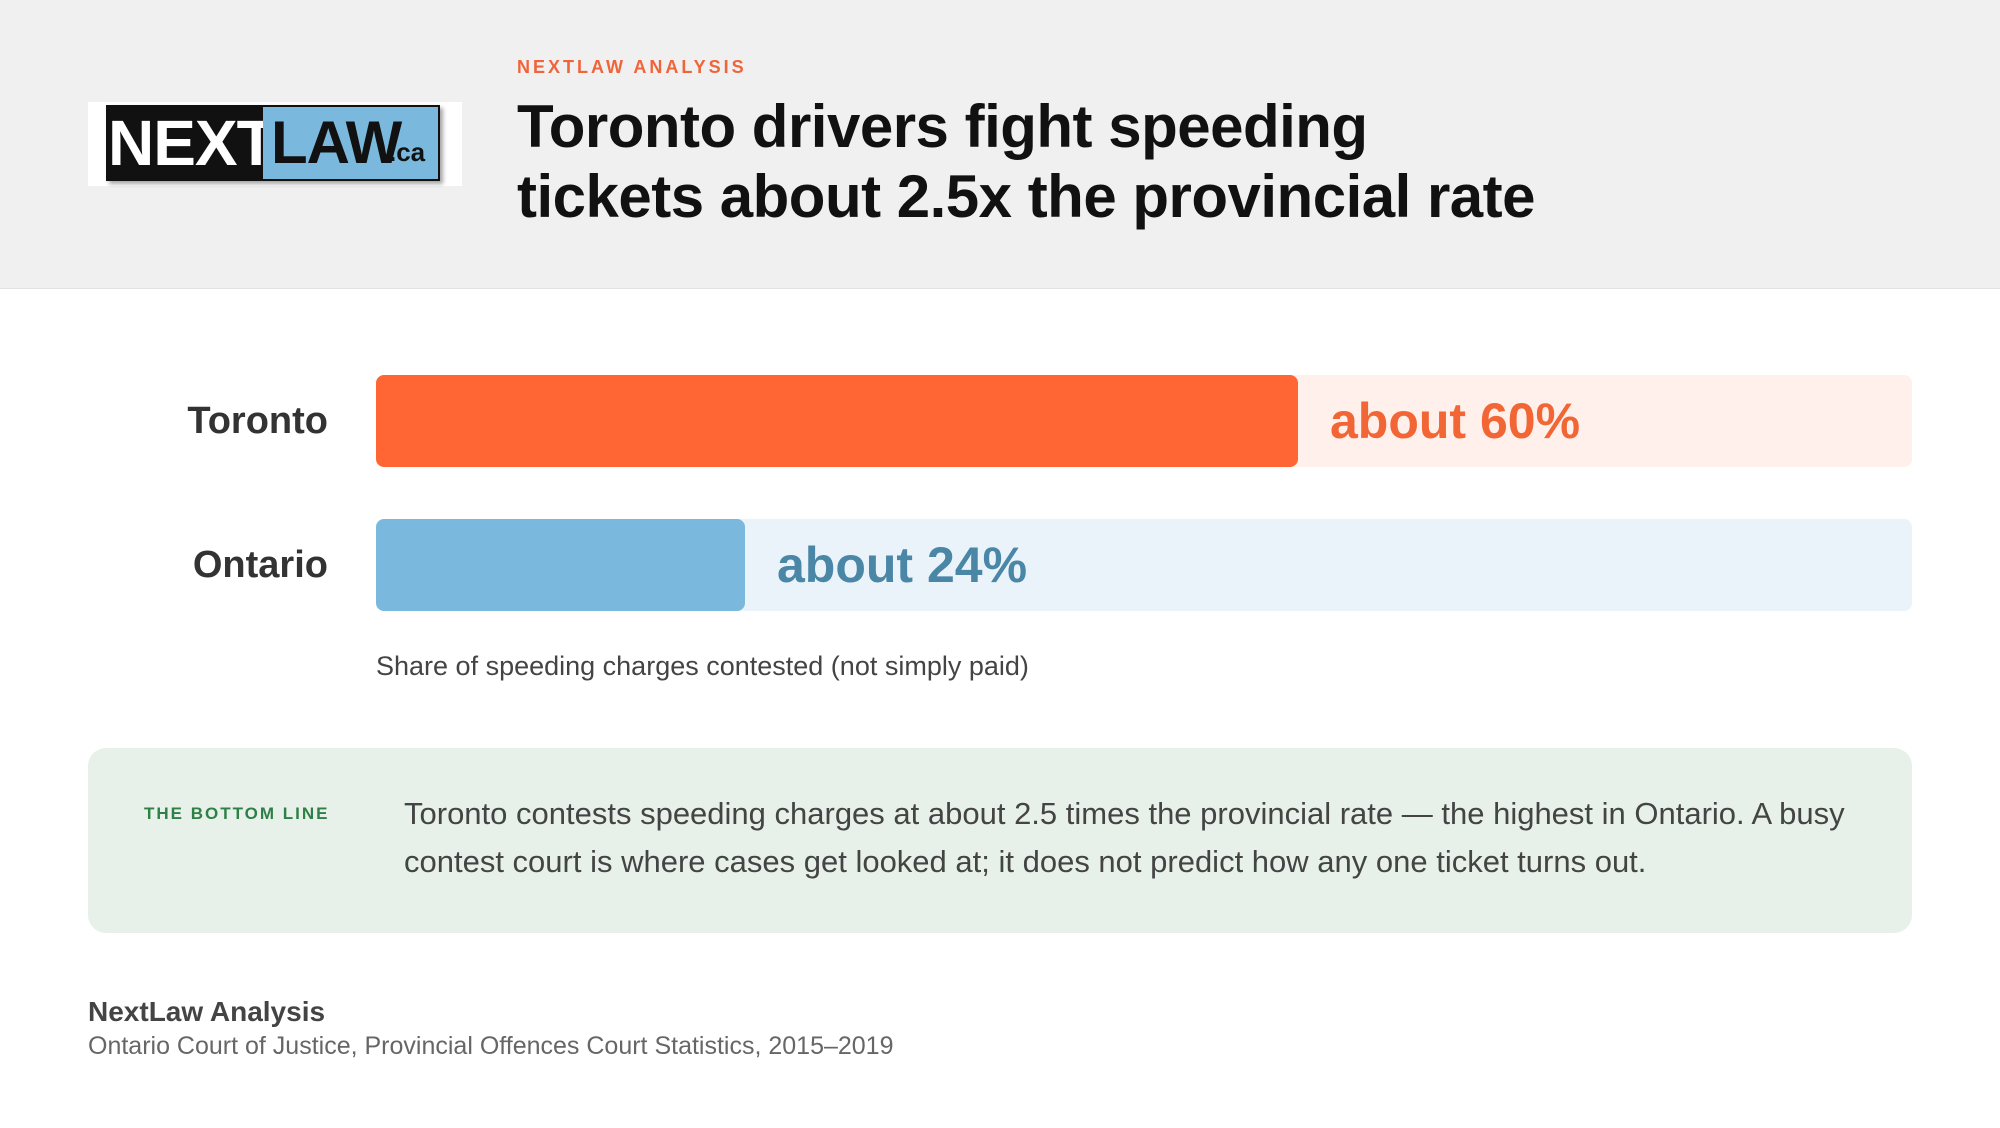  Describe the element at coordinates (237, 813) in the screenshot. I see `bottom-line-label: THE BOTTOM LINE` at that location.